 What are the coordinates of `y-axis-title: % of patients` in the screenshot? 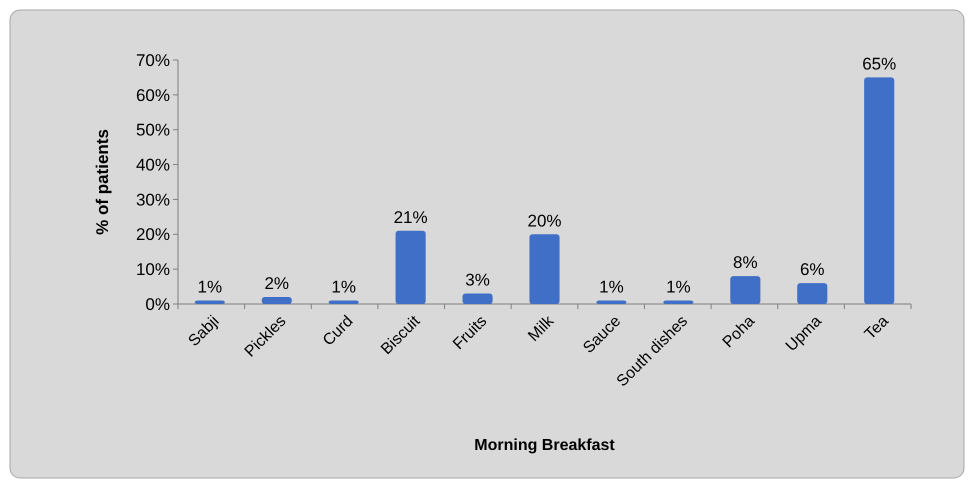 It's located at (102, 182).